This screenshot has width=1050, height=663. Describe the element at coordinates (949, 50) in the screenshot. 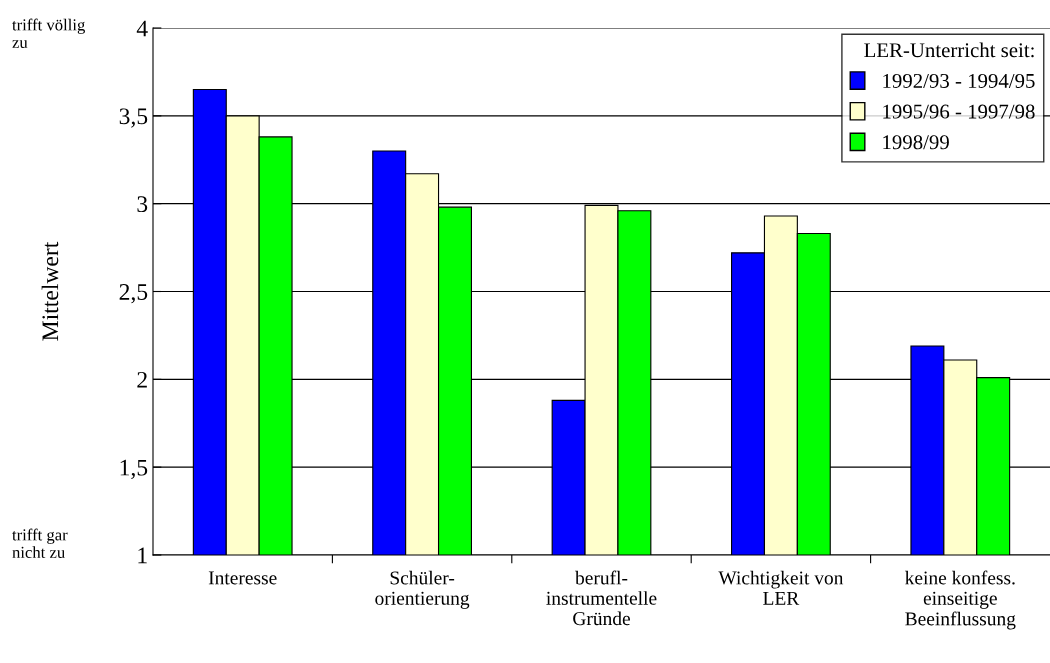

I see `legend-title: LER-Unterricht seit:` at that location.